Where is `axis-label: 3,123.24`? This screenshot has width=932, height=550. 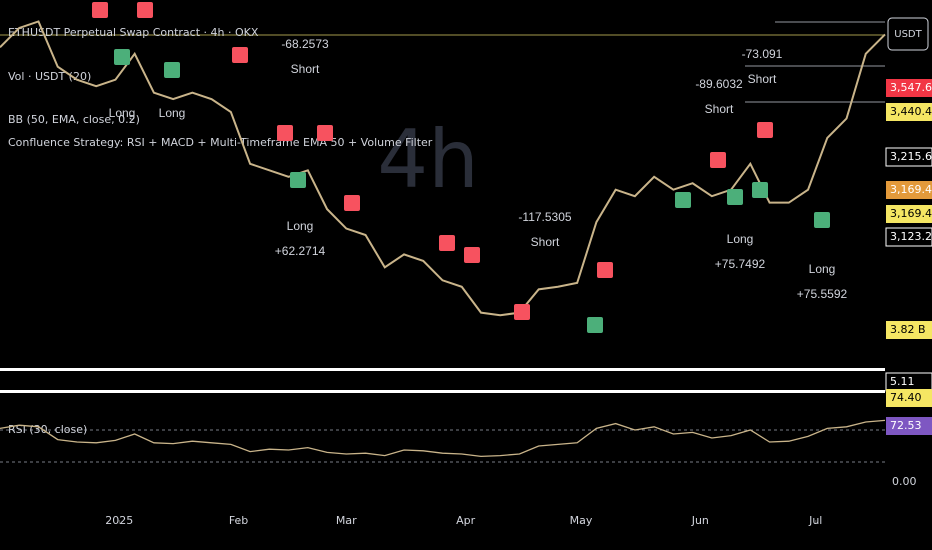
axis-label: 3,123.24 is located at coordinates (911, 236).